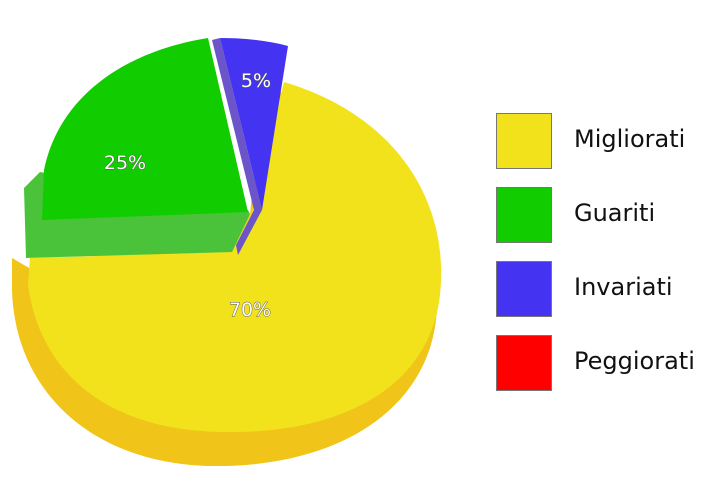  I want to click on data-label-guariti: 25%, so click(125, 163).